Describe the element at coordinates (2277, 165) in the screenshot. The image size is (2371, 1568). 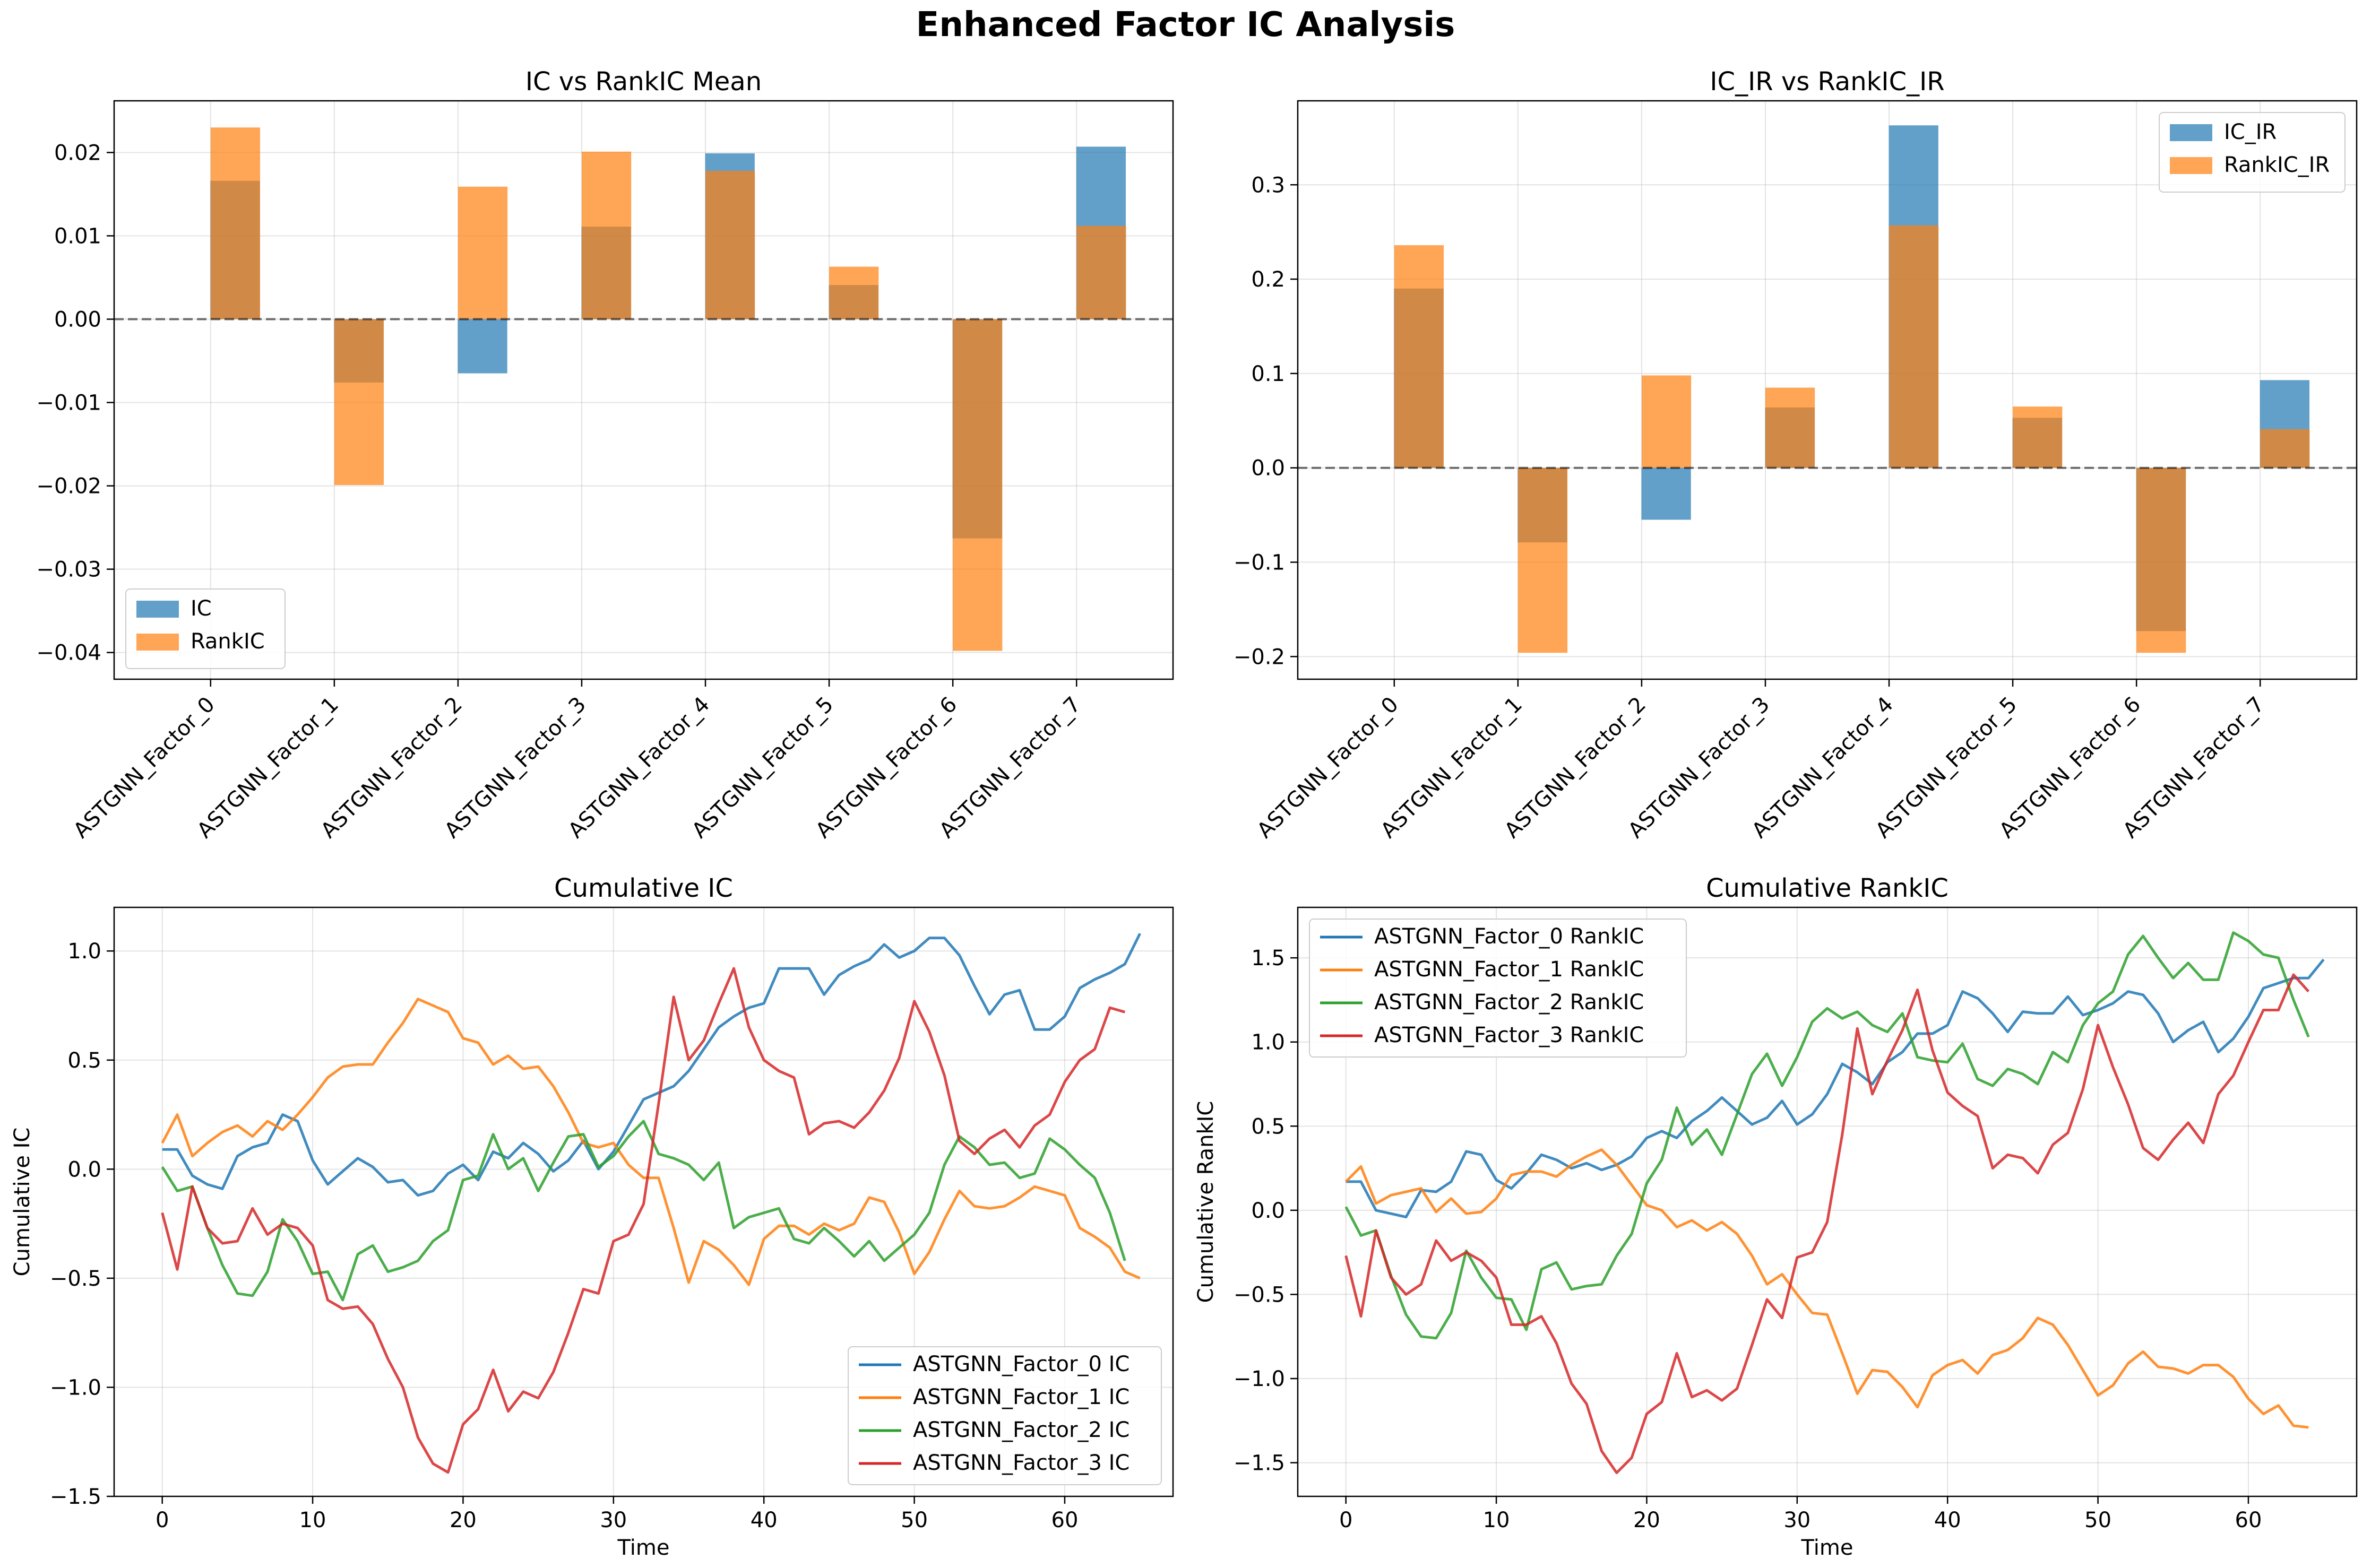
I see `legend-label: RankIC_IR` at that location.